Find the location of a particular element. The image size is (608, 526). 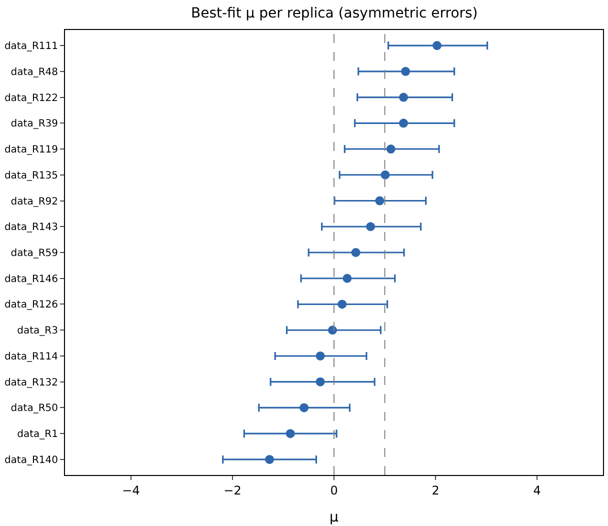

x-tick-label: −2 is located at coordinates (233, 490).